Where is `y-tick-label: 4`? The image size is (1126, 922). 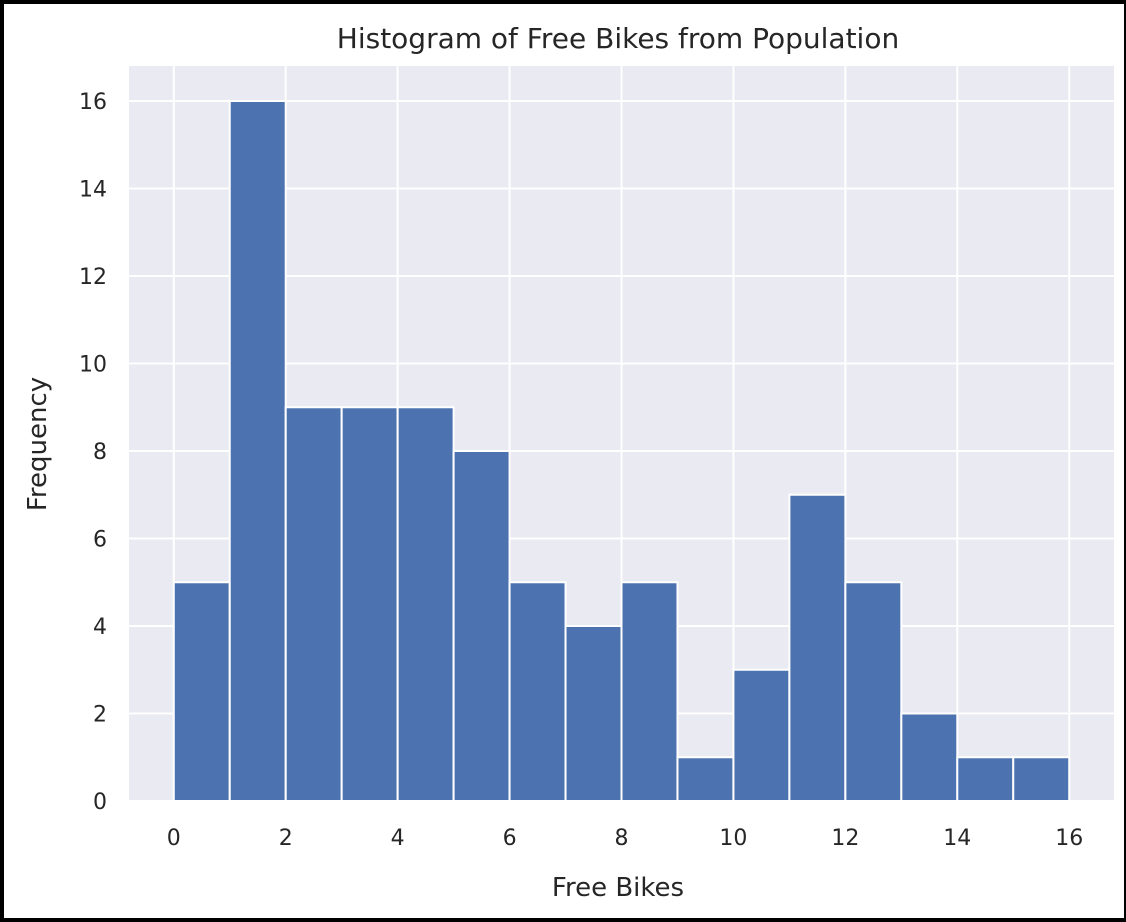 y-tick-label: 4 is located at coordinates (100, 627).